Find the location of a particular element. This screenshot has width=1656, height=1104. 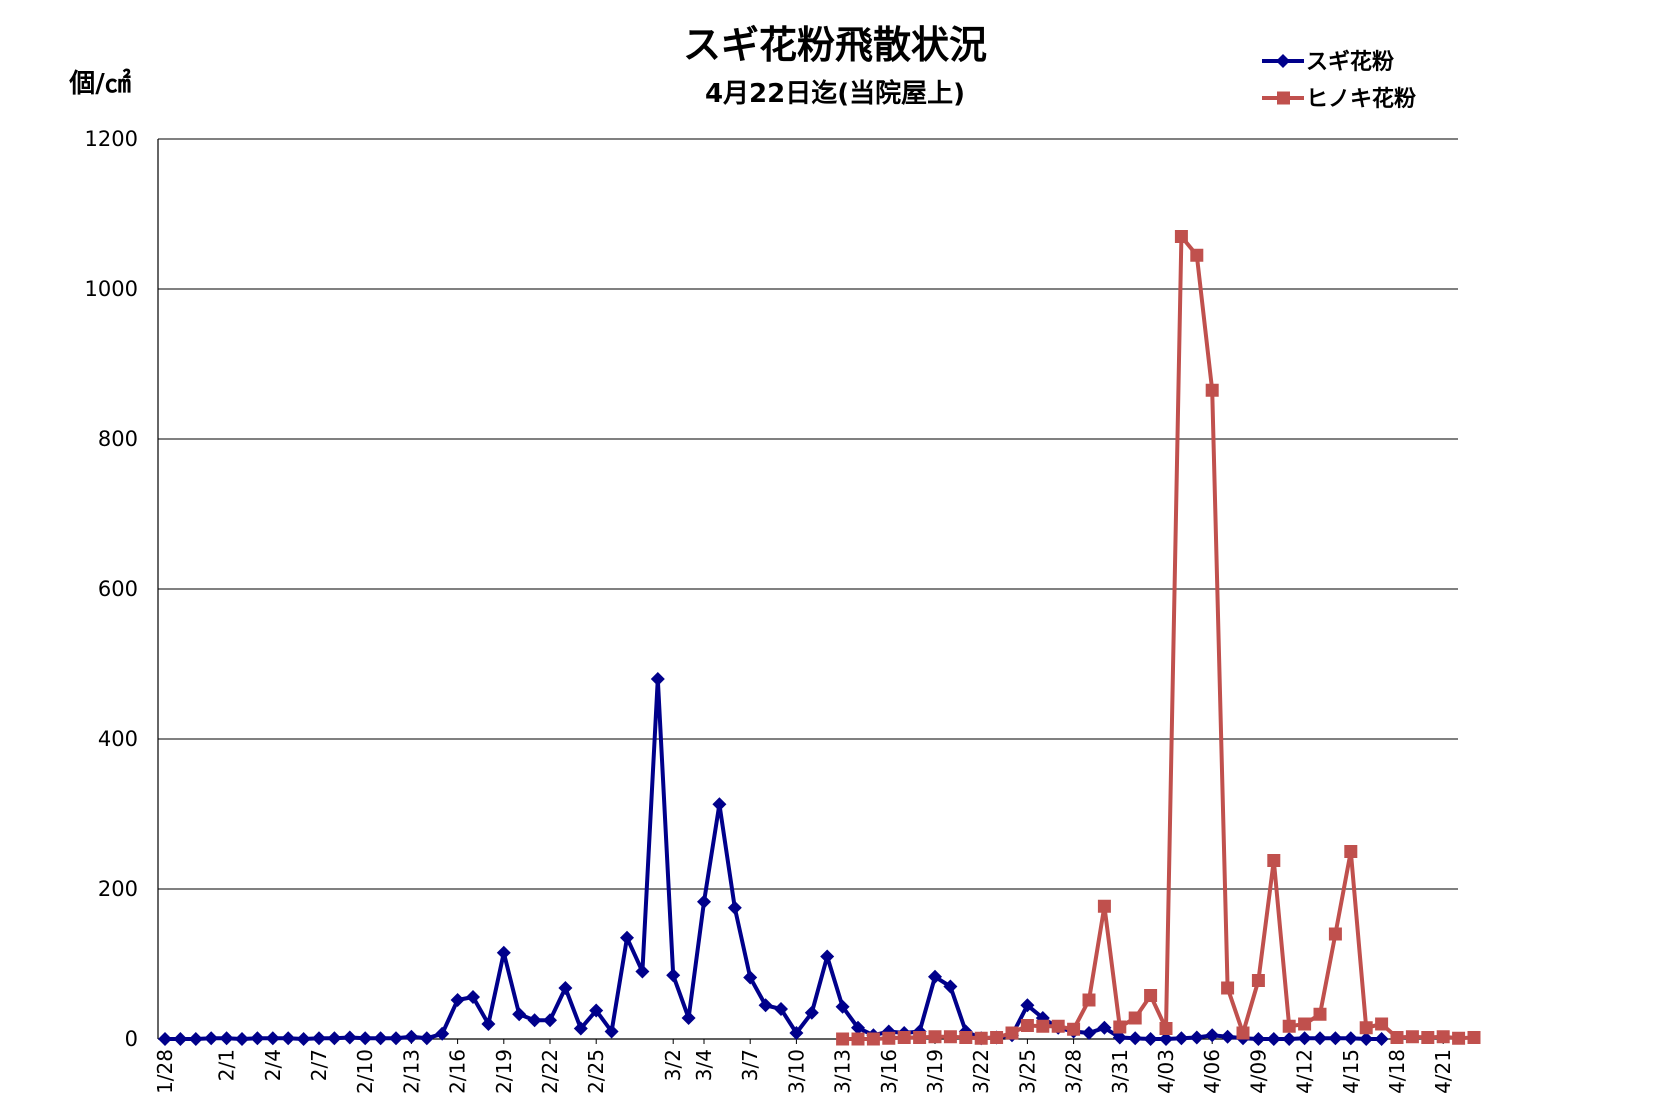

legend-item: スギ花粉 is located at coordinates (1328, 62).